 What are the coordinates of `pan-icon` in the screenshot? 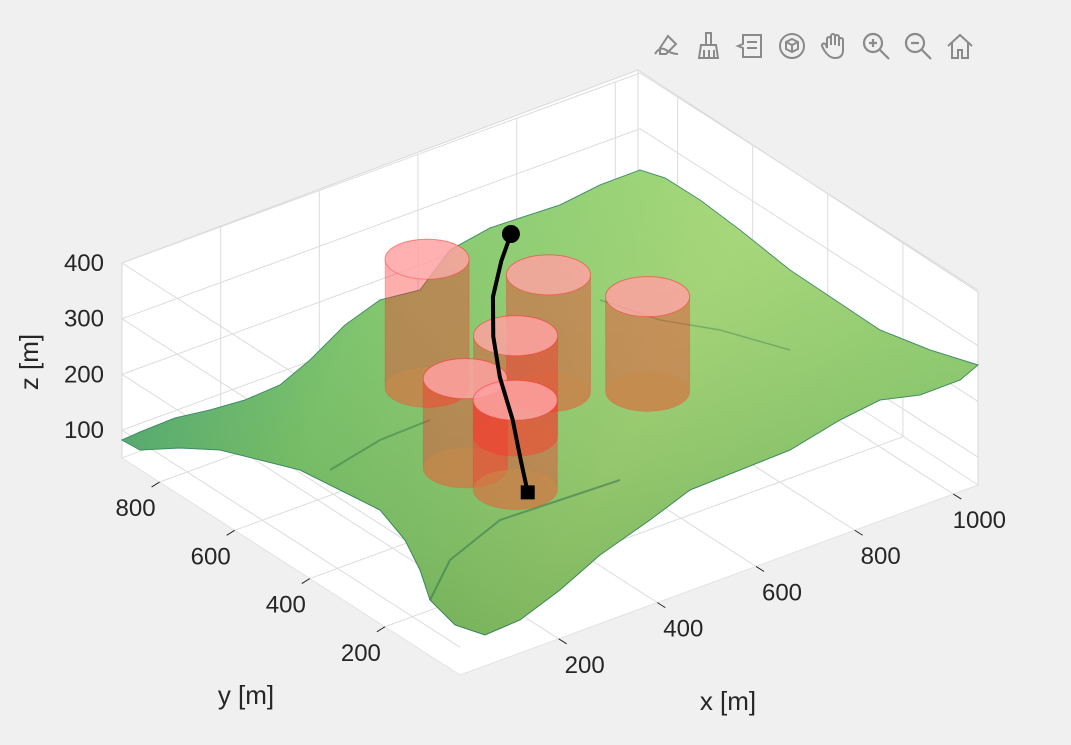 It's located at (832, 46).